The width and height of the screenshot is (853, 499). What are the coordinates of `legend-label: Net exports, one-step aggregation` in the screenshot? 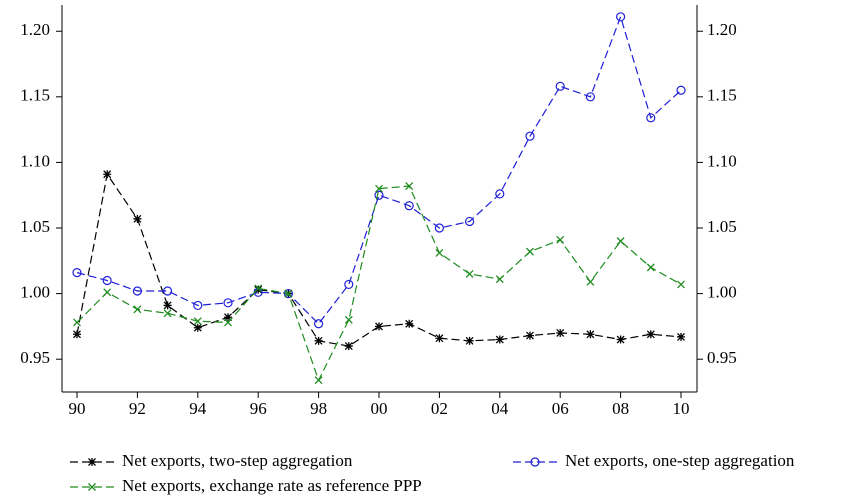 It's located at (680, 460).